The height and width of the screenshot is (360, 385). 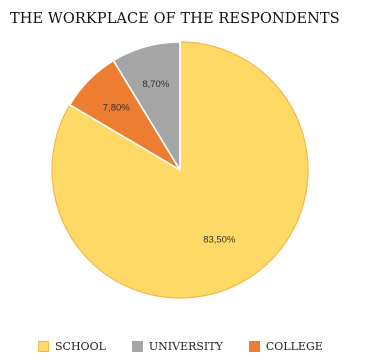 I want to click on legend-item-school: SCHOOL, so click(x=72, y=346).